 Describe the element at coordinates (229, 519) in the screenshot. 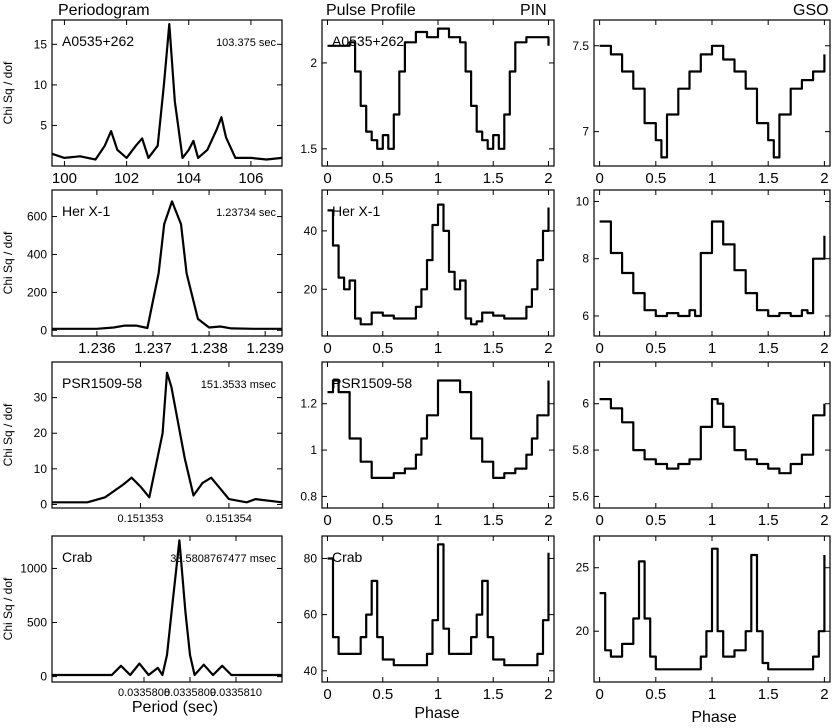

I see `x-tick-label: 0.151354` at that location.